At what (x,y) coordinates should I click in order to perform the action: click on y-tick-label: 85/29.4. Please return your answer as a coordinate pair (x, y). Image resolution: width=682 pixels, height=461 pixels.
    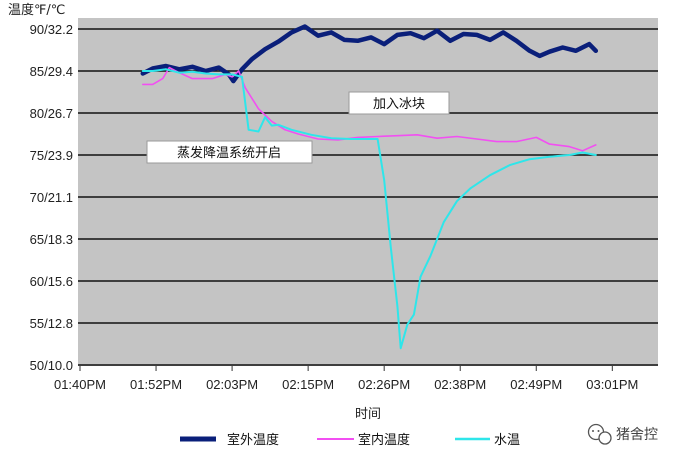
    Looking at the image, I should click on (51, 71).